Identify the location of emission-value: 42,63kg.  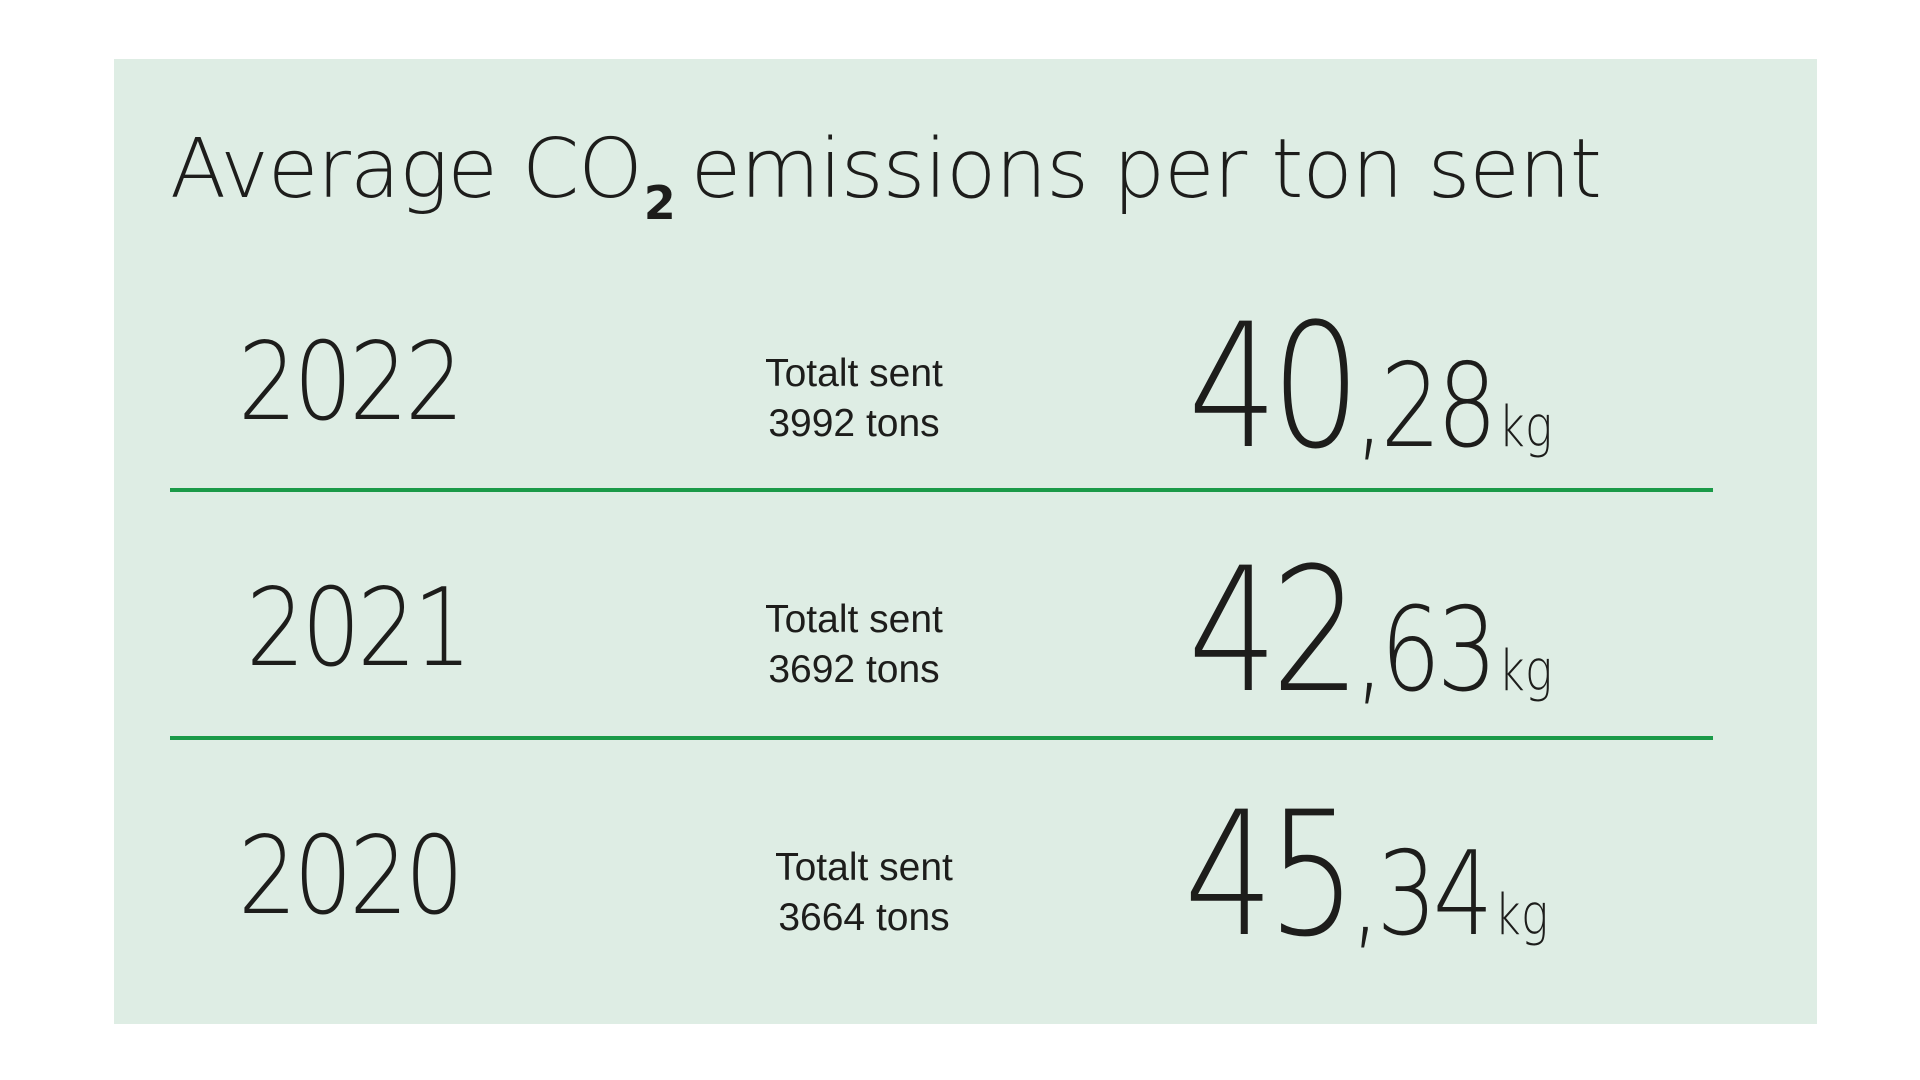
(1370, 631).